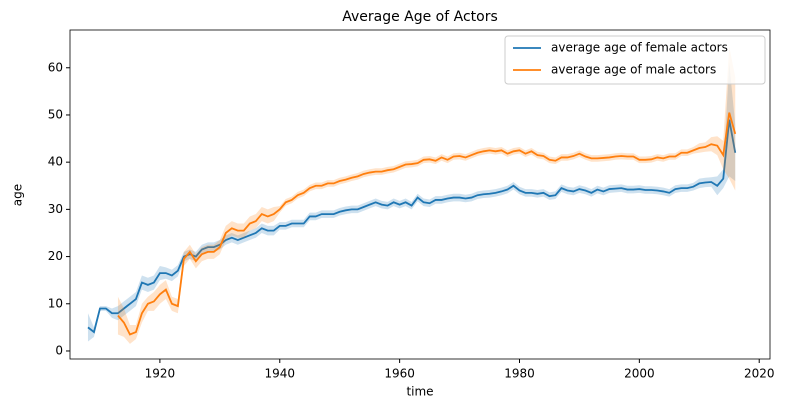 The height and width of the screenshot is (410, 788). I want to click on y-tick-label: 50, so click(55, 114).